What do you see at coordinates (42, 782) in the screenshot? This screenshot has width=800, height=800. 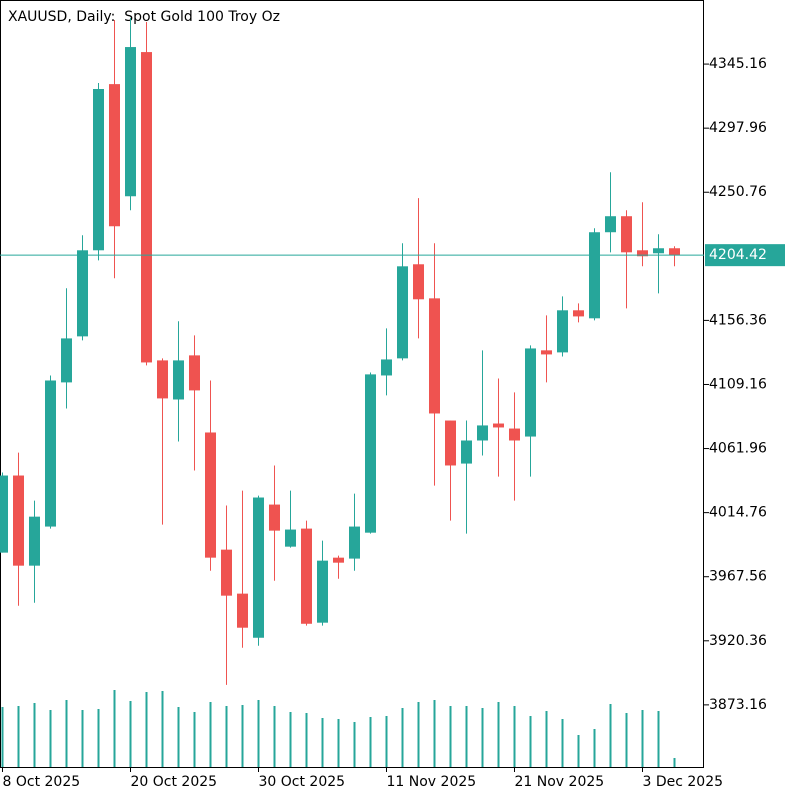 I see `x-tick-label: 8 Oct 2025` at bounding box center [42, 782].